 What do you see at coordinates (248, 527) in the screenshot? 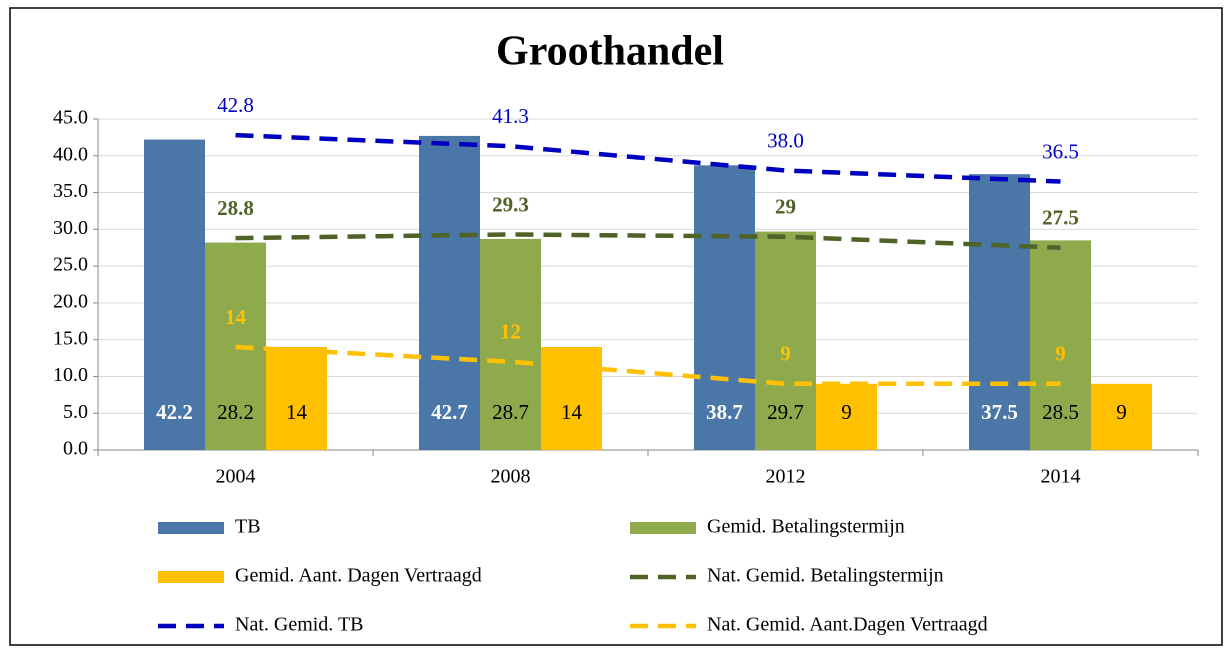
I see `legend-label: TB` at bounding box center [248, 527].